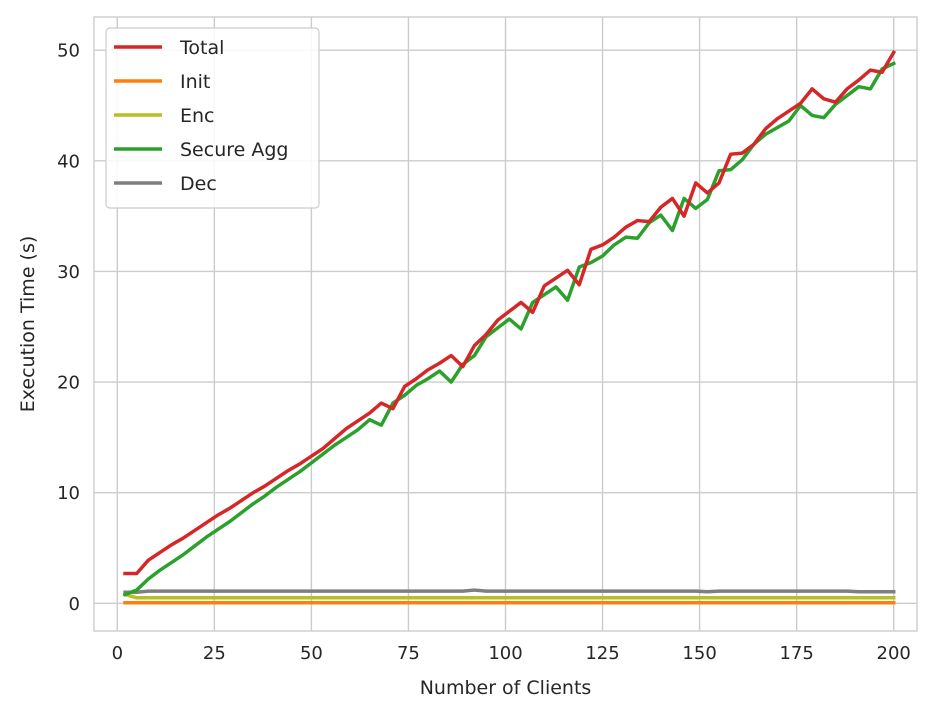 This screenshot has width=934, height=717. Describe the element at coordinates (74, 604) in the screenshot. I see `y-tick-label: 0` at that location.